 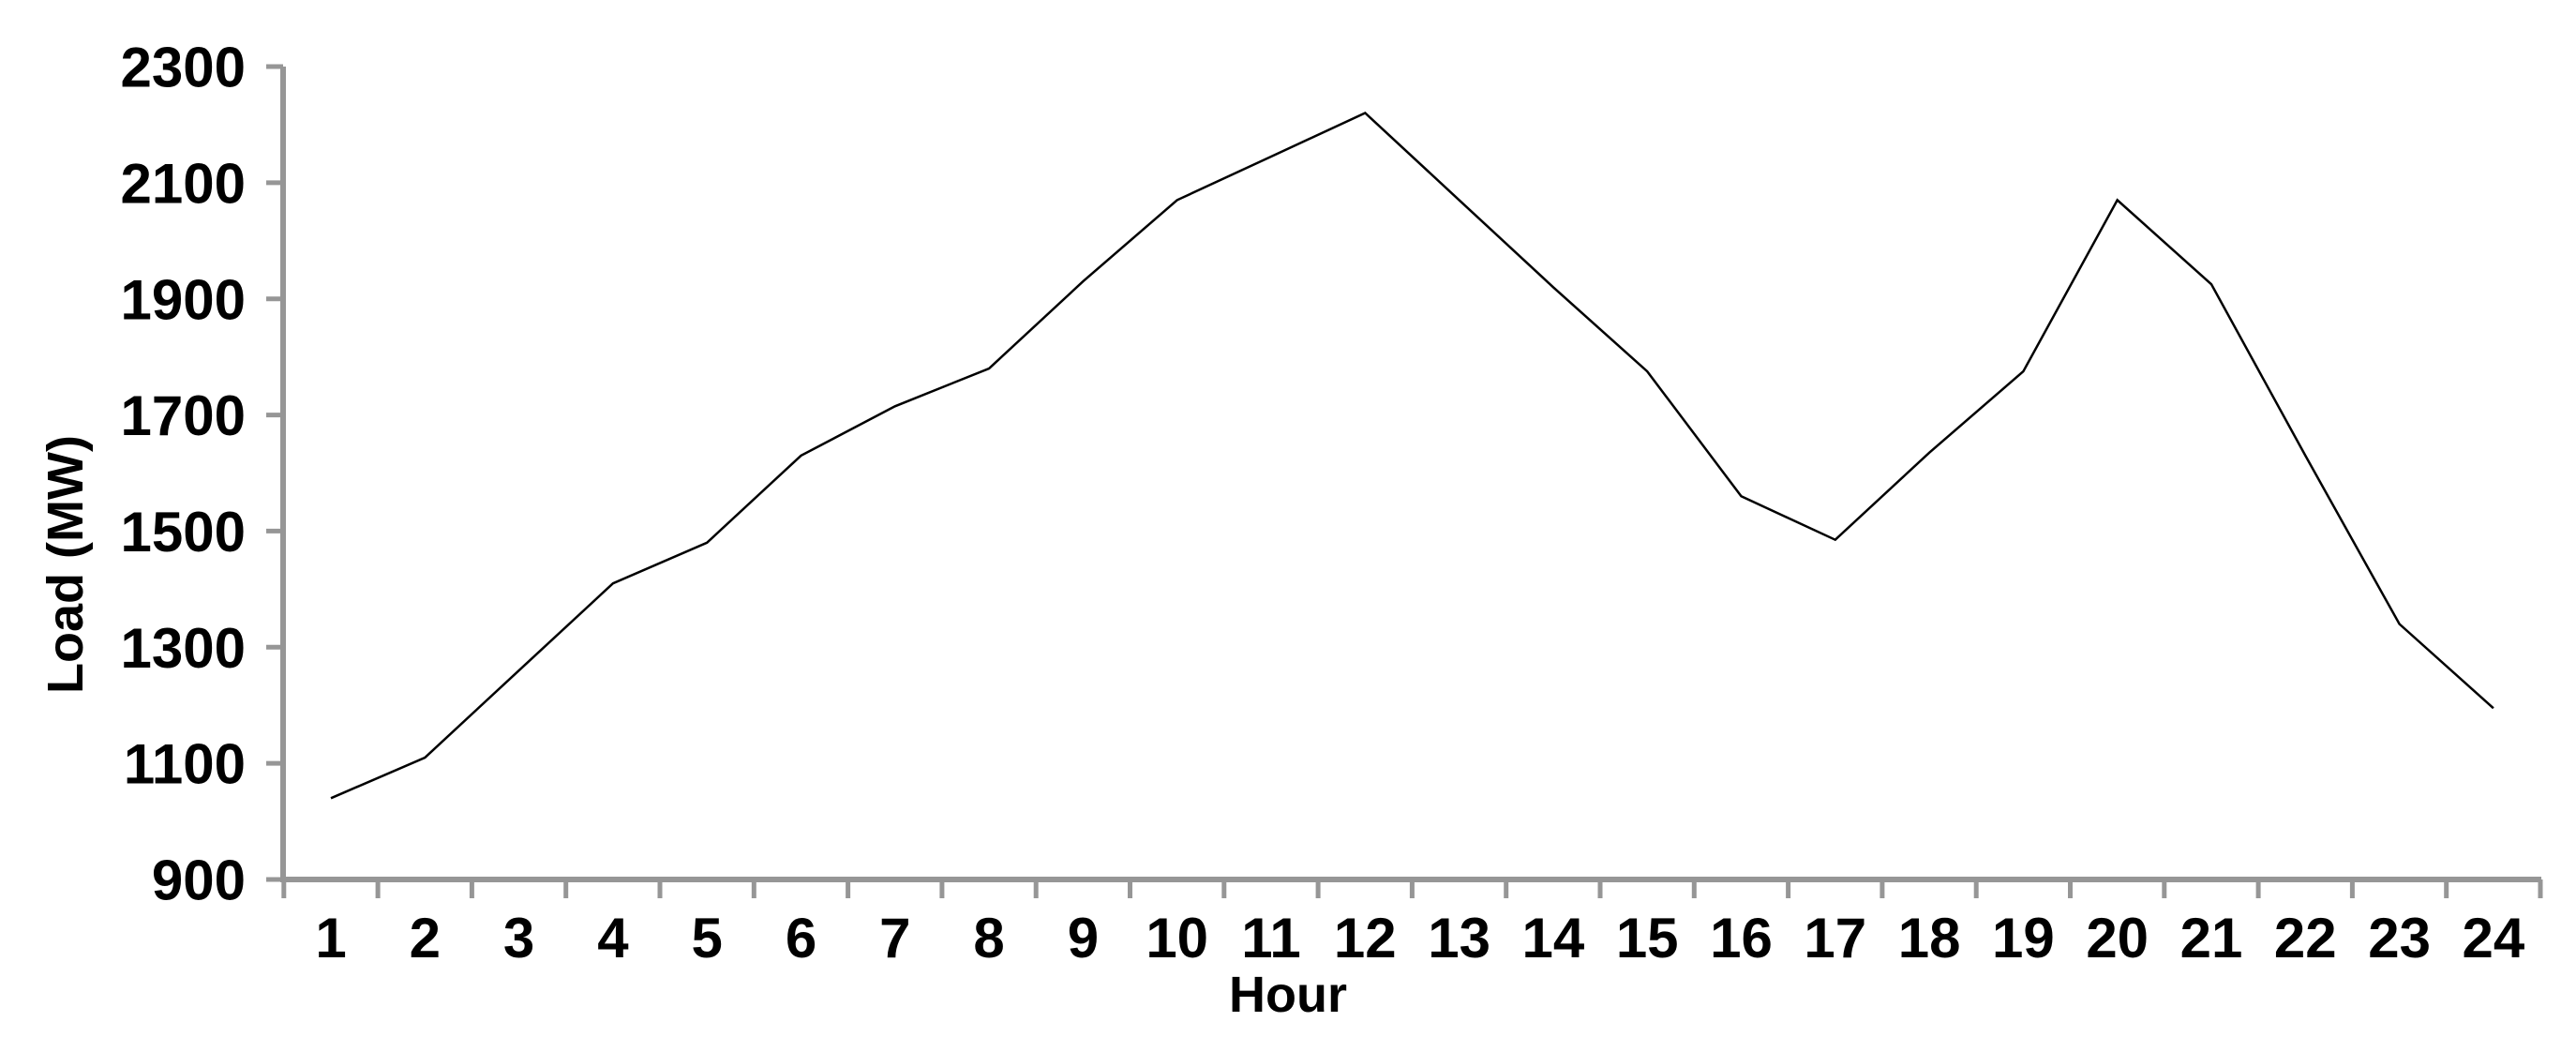 I want to click on y-tick-label: 1100, so click(x=185, y=764).